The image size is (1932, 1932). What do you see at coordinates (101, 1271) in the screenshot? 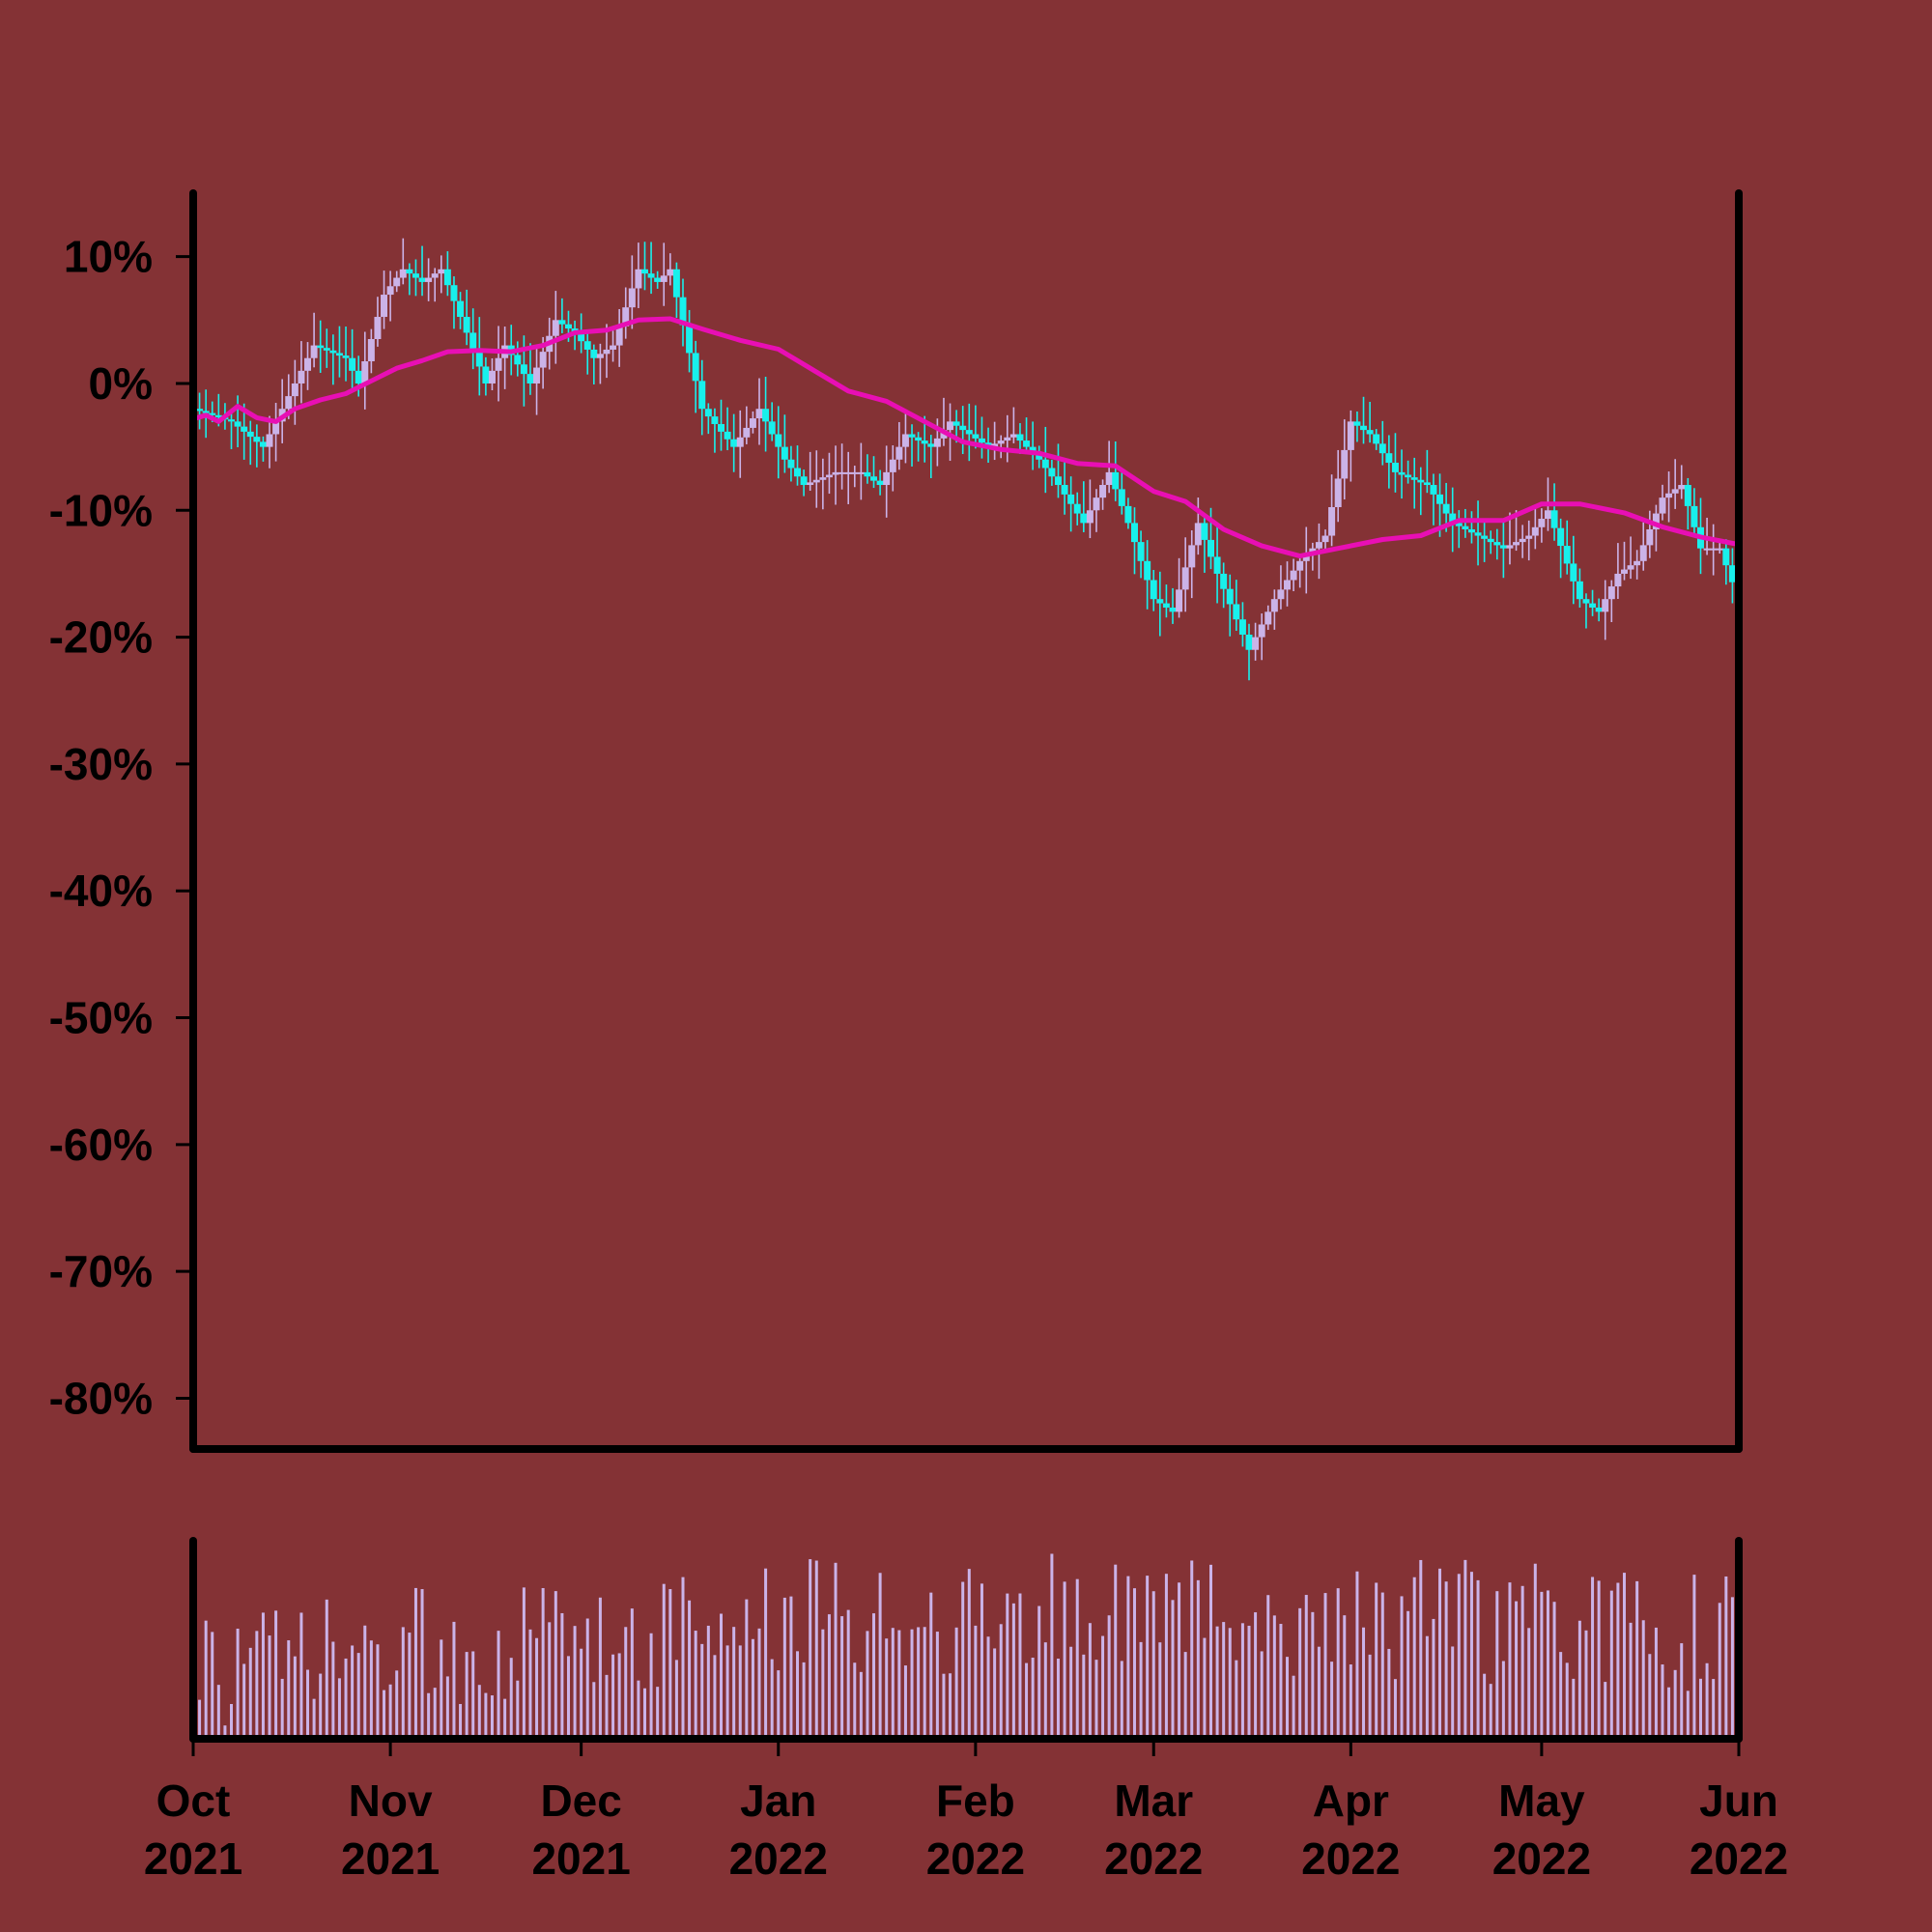
I see `price-tick-label: -70%` at bounding box center [101, 1271].